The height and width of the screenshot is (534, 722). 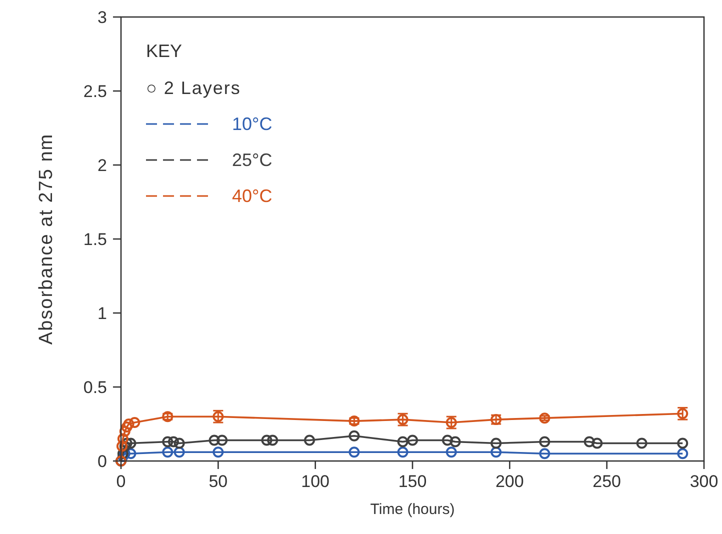 I want to click on y-tick-label: 0.5, so click(x=95, y=387).